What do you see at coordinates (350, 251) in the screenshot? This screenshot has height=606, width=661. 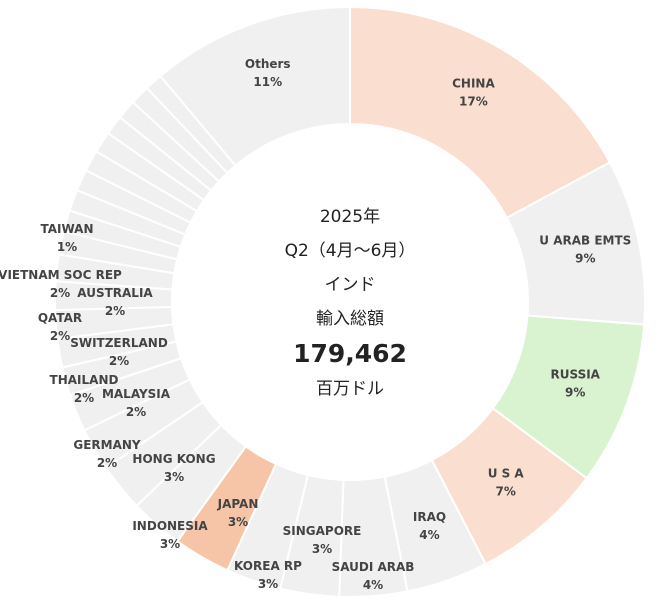 I see `center-period: Q2（4月～6月）` at bounding box center [350, 251].